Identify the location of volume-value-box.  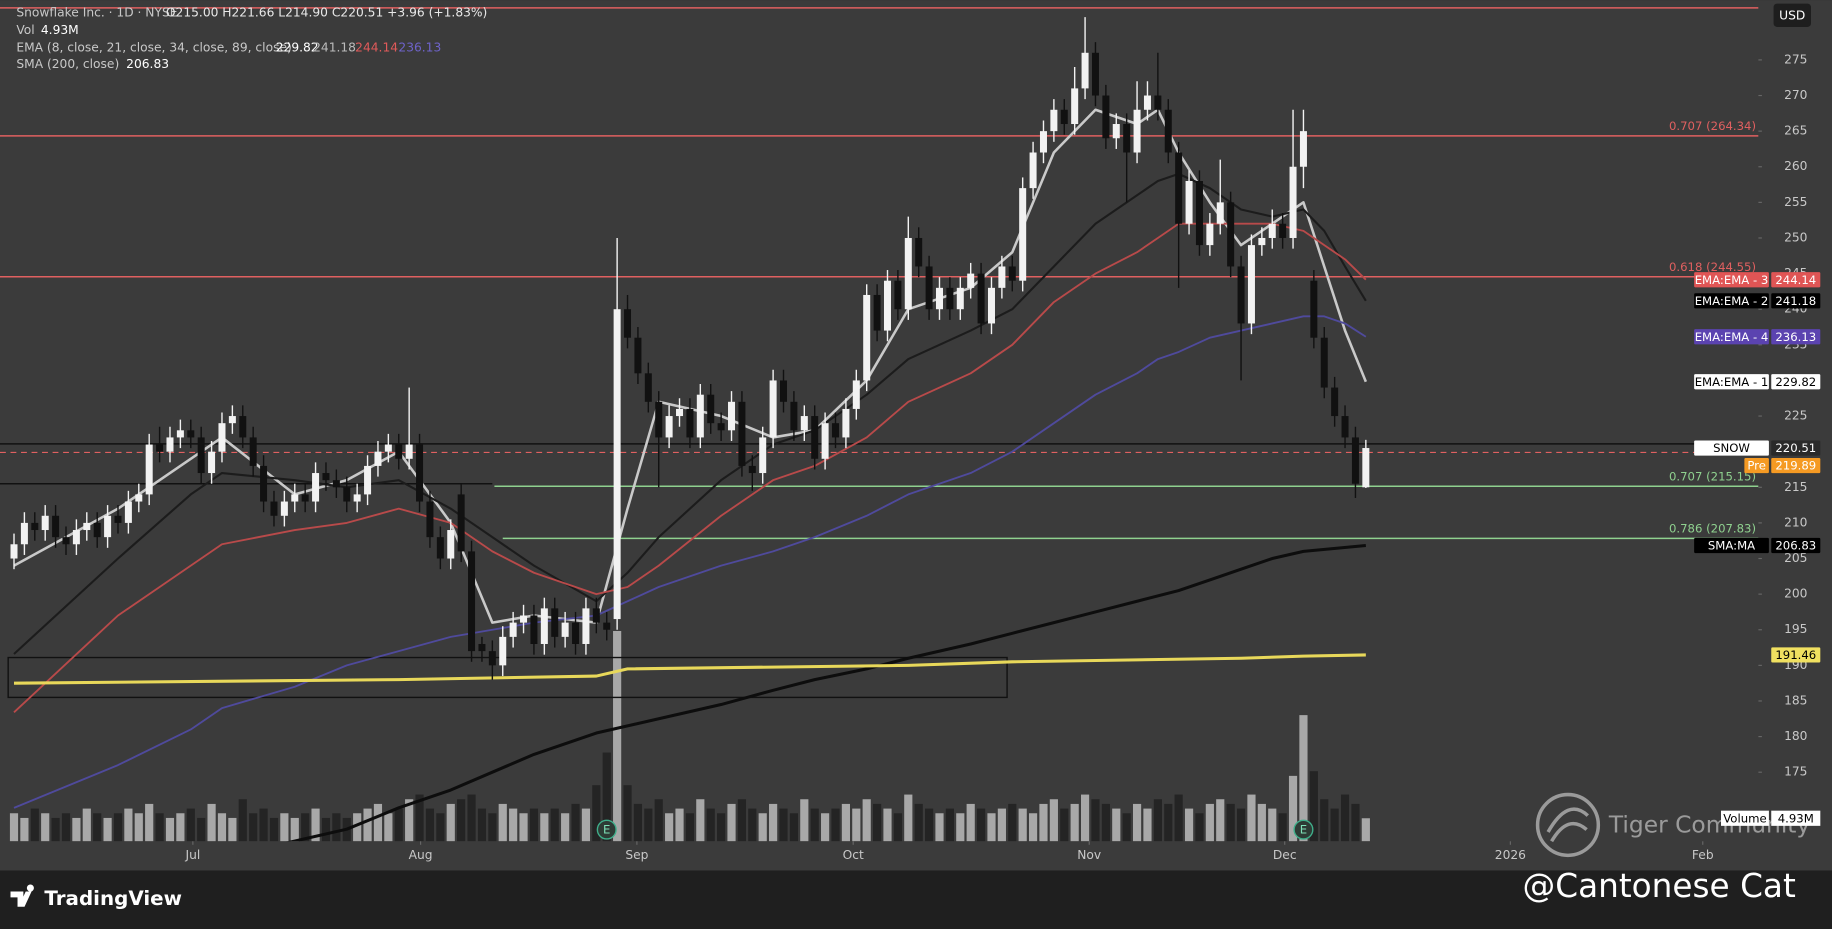
(1796, 818).